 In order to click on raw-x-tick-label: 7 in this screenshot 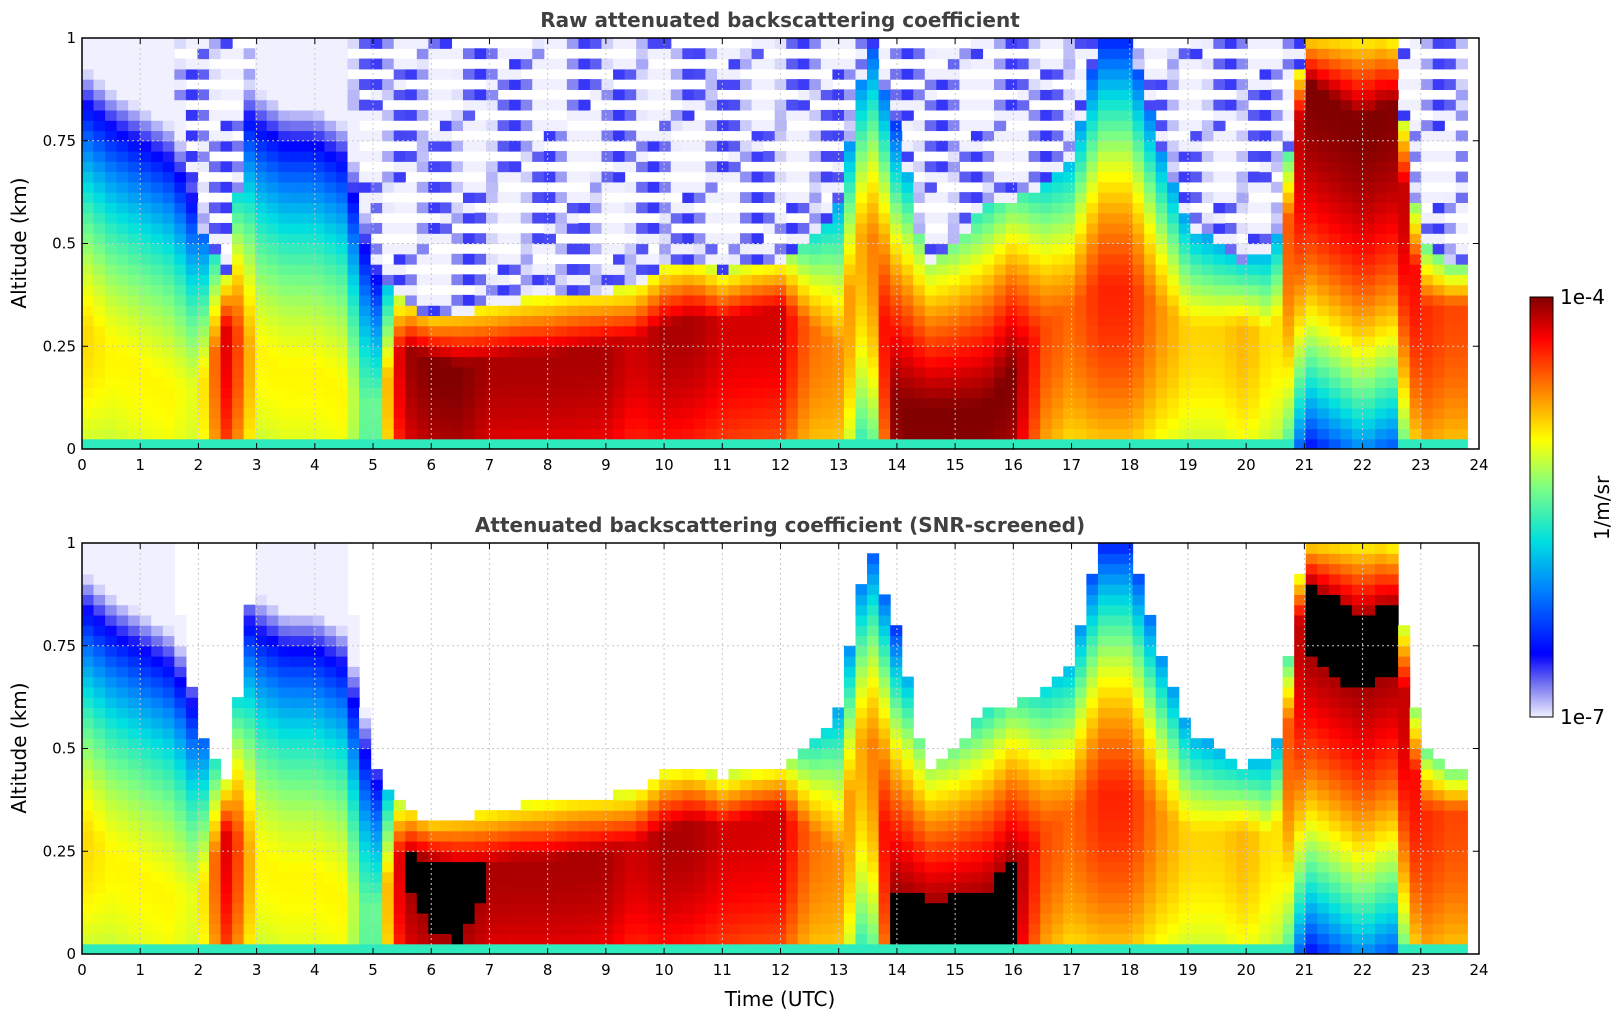, I will do `click(490, 465)`.